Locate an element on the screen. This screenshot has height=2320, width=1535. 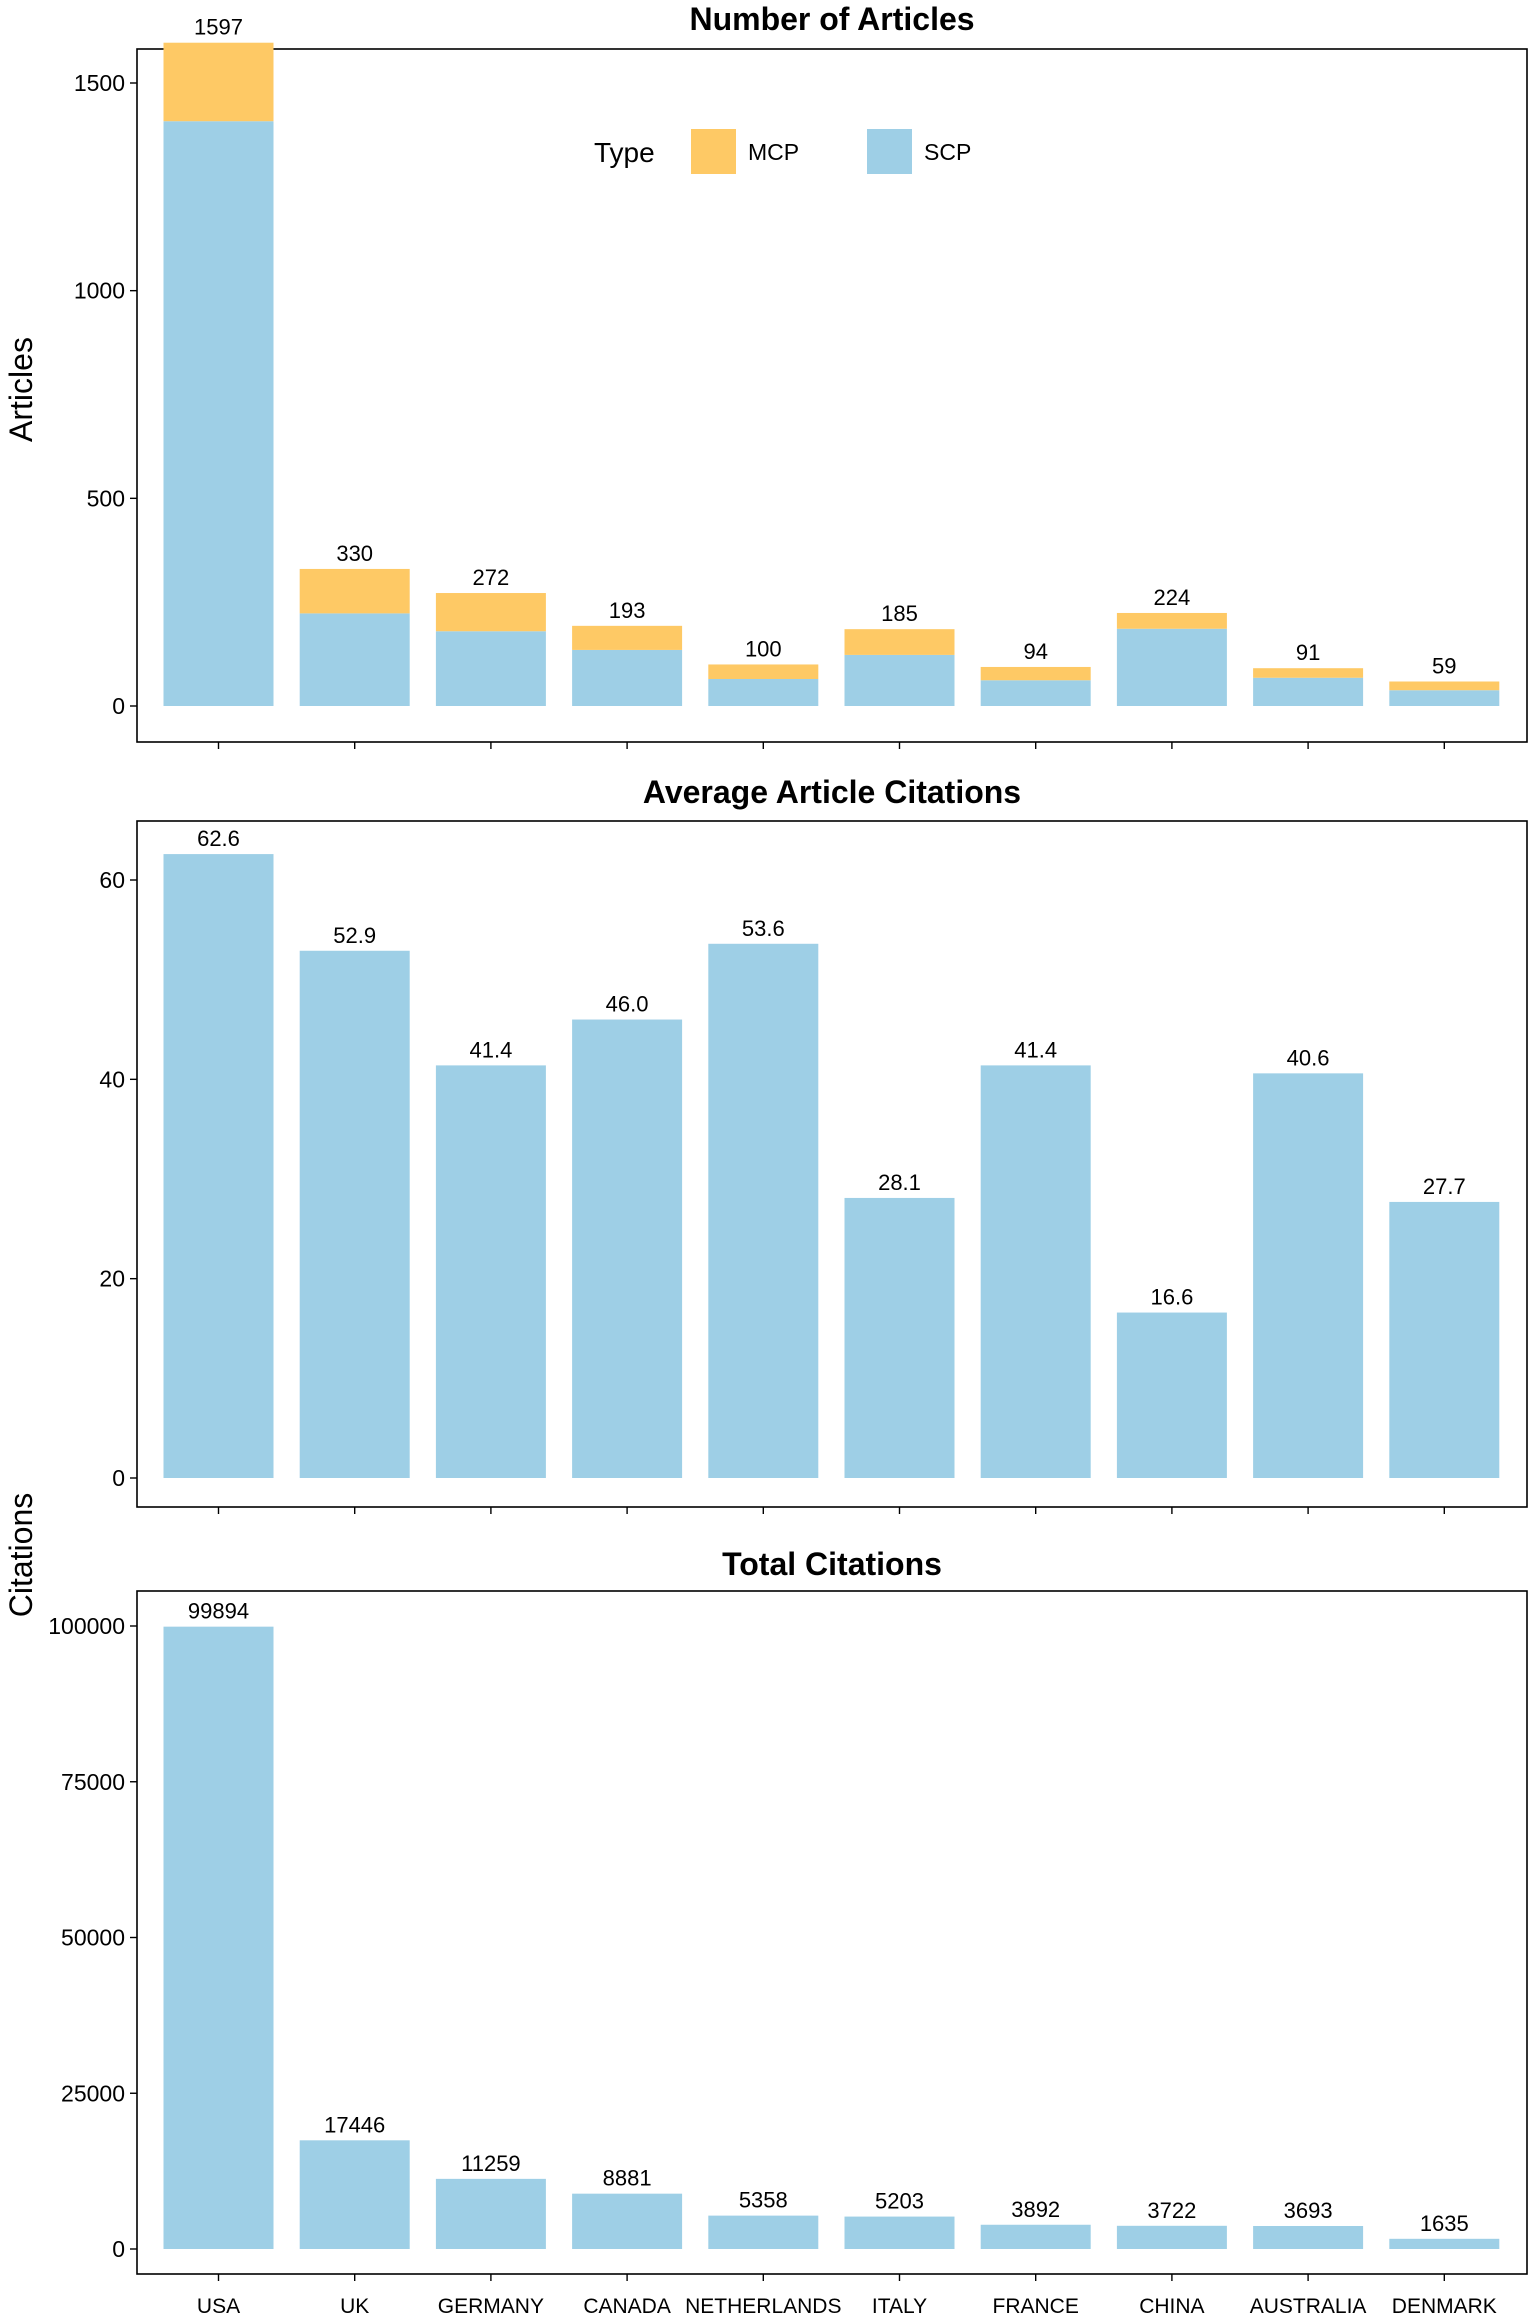
bar-scp-uk is located at coordinates (354, 659).